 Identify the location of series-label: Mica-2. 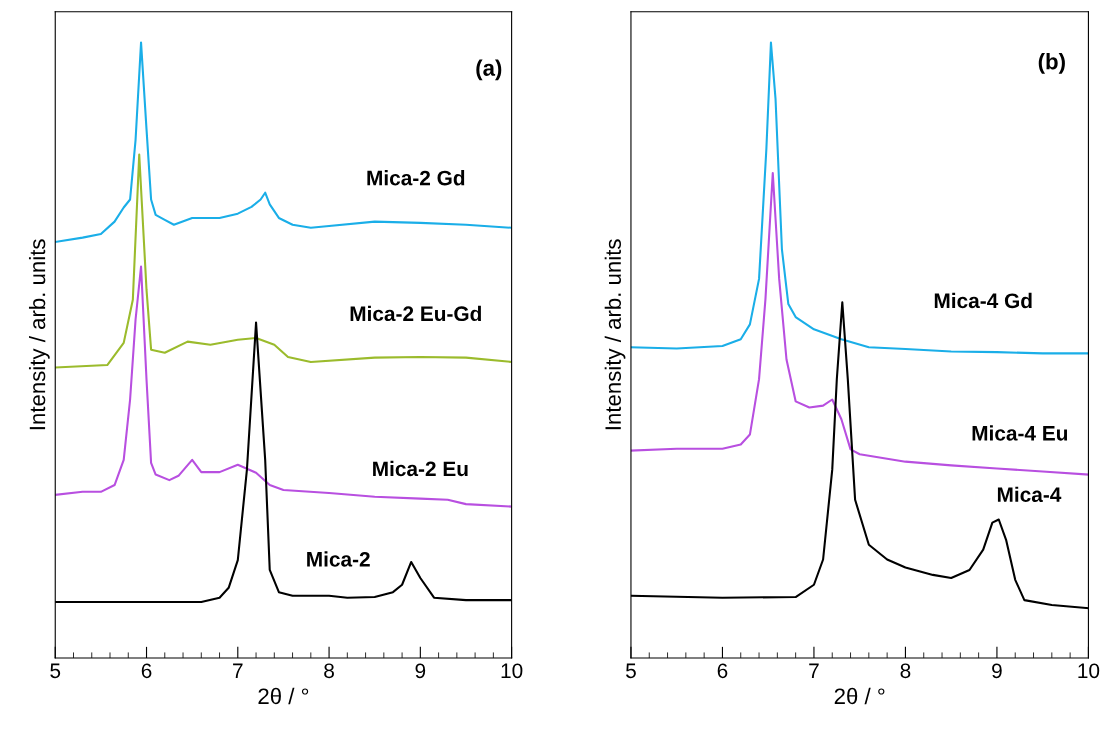
(338, 559).